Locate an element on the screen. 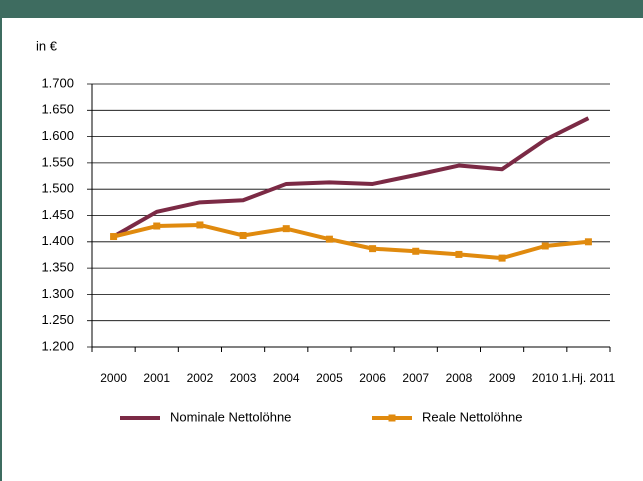 The width and height of the screenshot is (643, 481). y-tick-label: 1.250 is located at coordinates (57, 319).